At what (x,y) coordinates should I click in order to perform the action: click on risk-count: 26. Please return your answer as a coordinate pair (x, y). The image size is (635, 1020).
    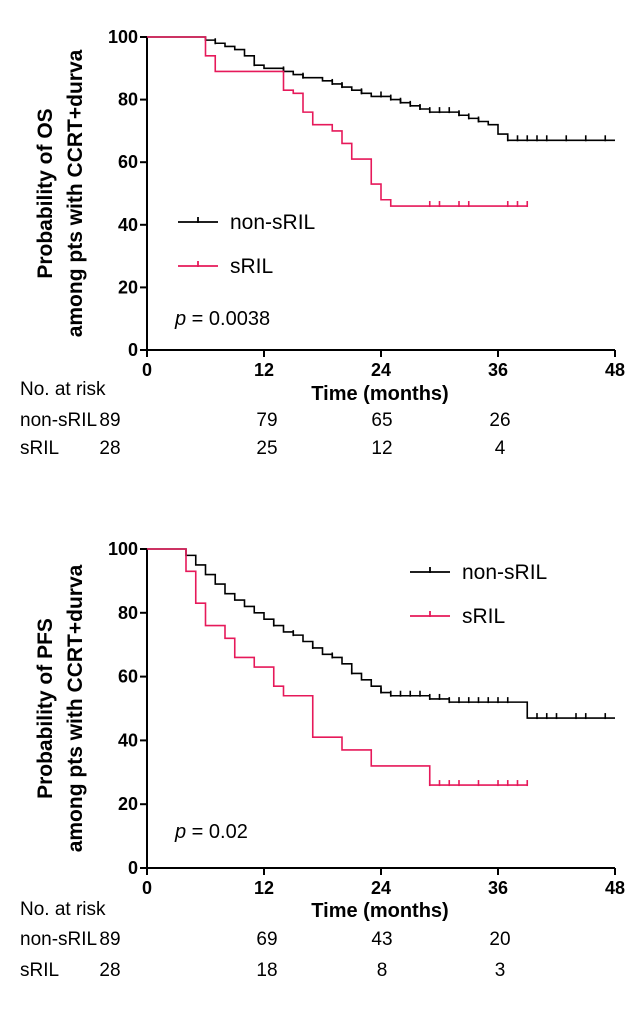
    Looking at the image, I should click on (499, 420).